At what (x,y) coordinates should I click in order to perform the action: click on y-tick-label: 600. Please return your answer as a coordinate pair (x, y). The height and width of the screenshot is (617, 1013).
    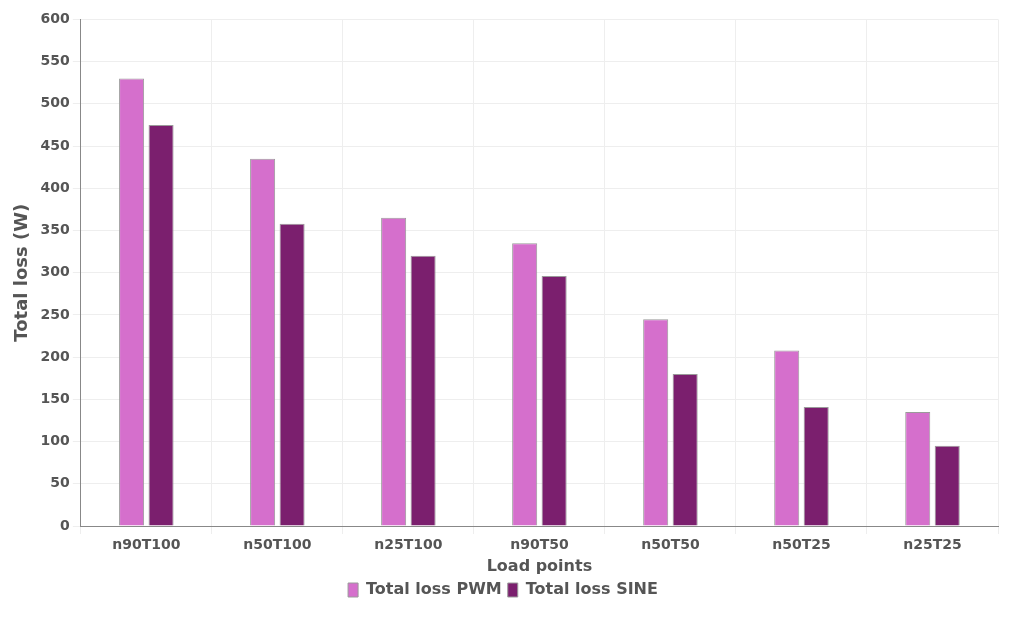
    Looking at the image, I should click on (55, 18).